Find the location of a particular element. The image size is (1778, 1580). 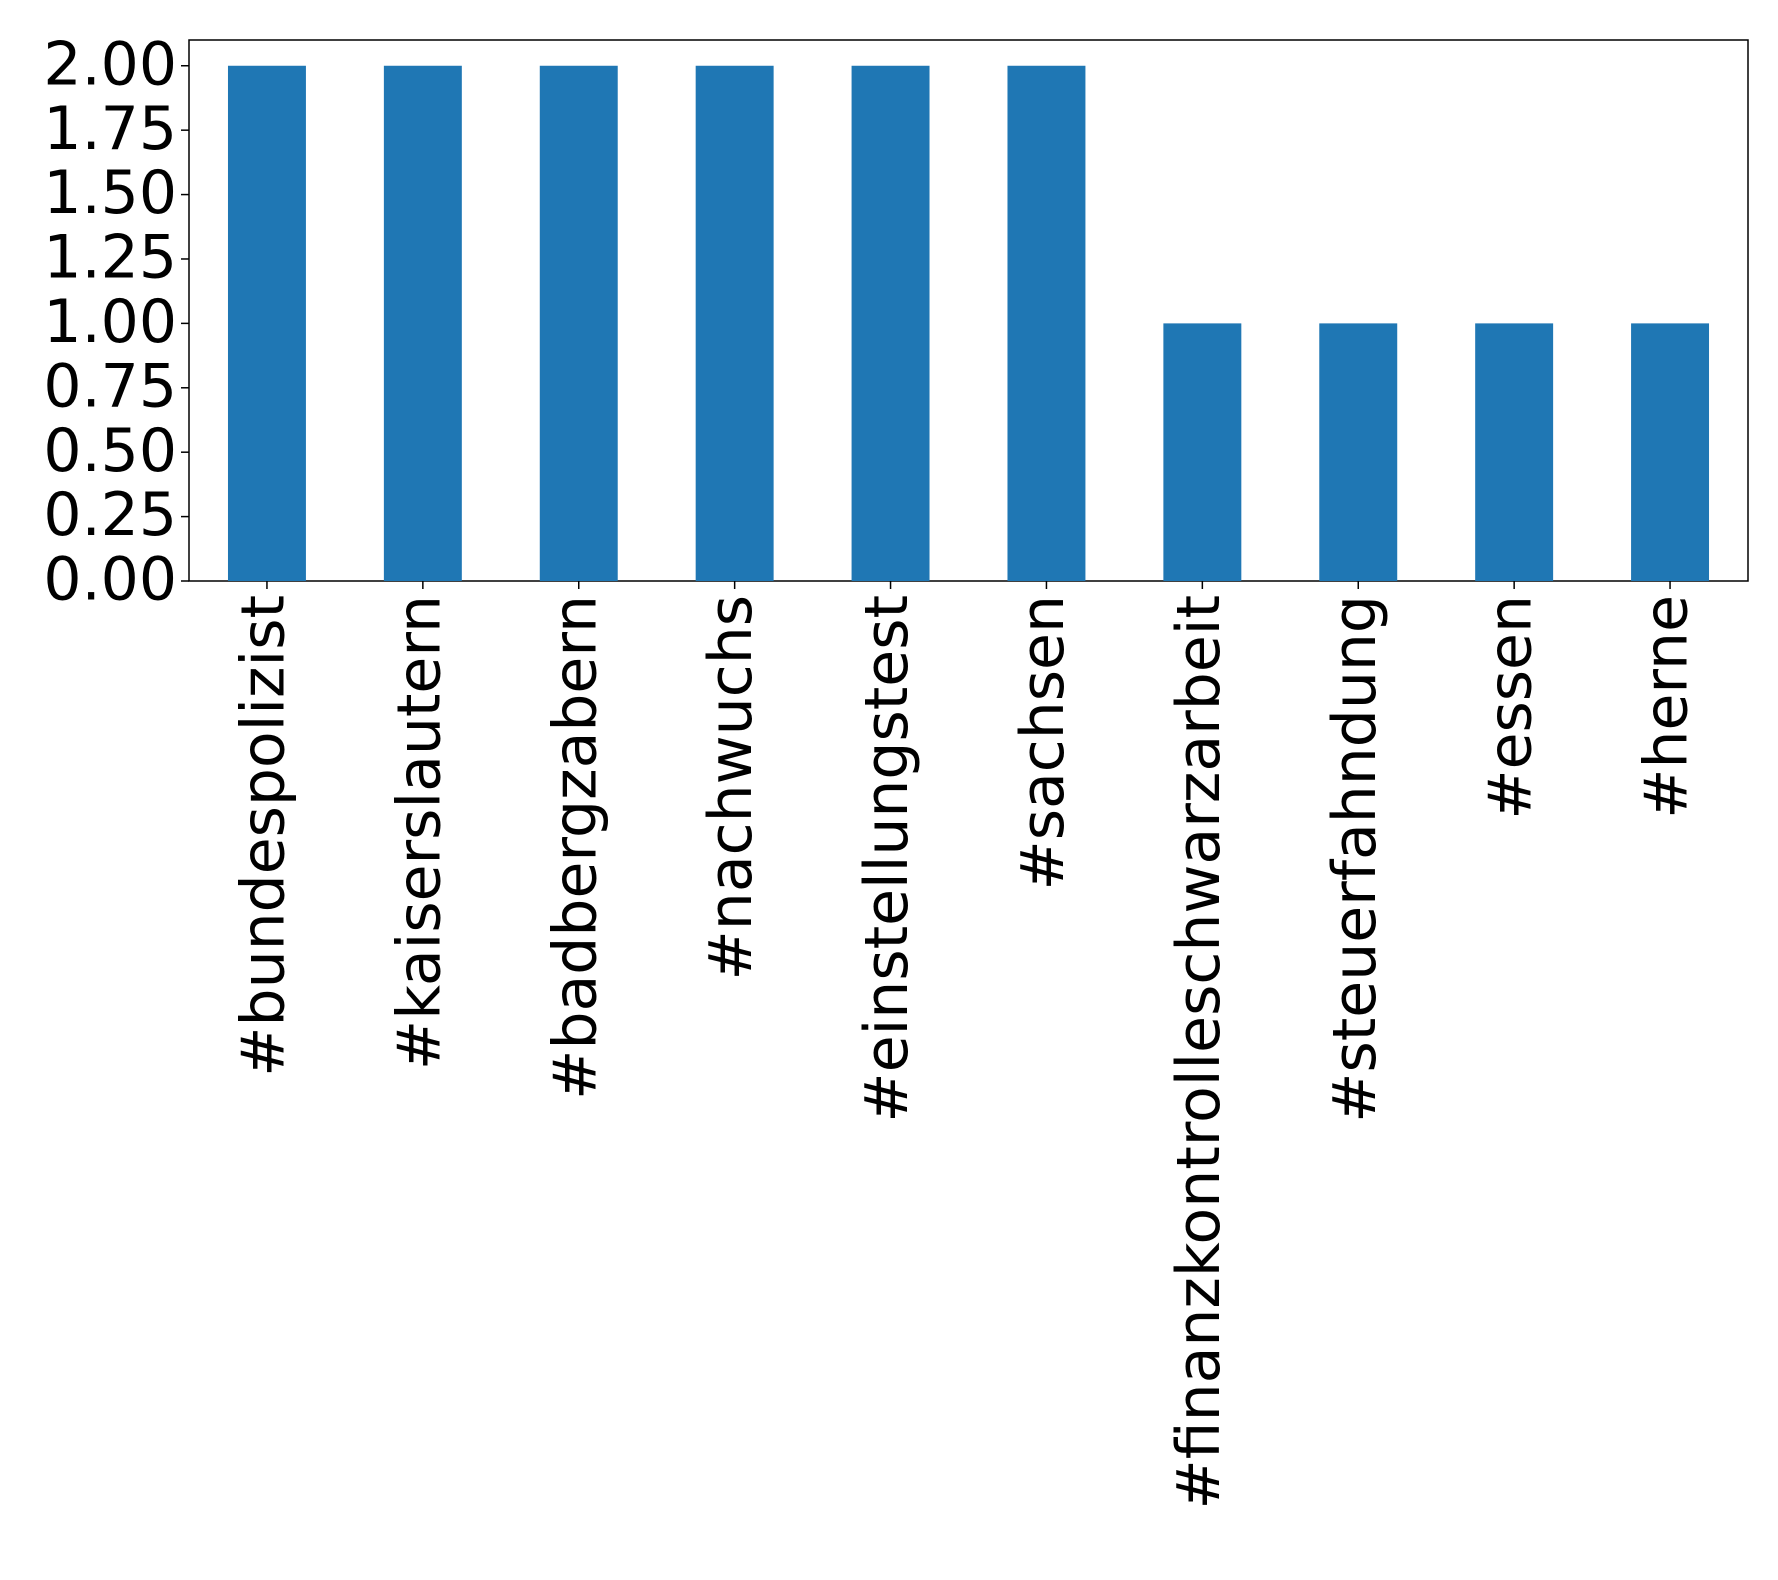

x-tick-label: #badbergzabern is located at coordinates (575, 847).